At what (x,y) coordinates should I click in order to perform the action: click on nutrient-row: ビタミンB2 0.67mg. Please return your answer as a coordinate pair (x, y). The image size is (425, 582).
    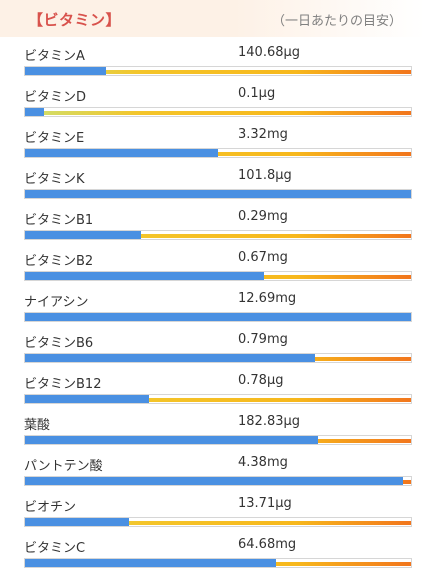
    Looking at the image, I should click on (212, 266).